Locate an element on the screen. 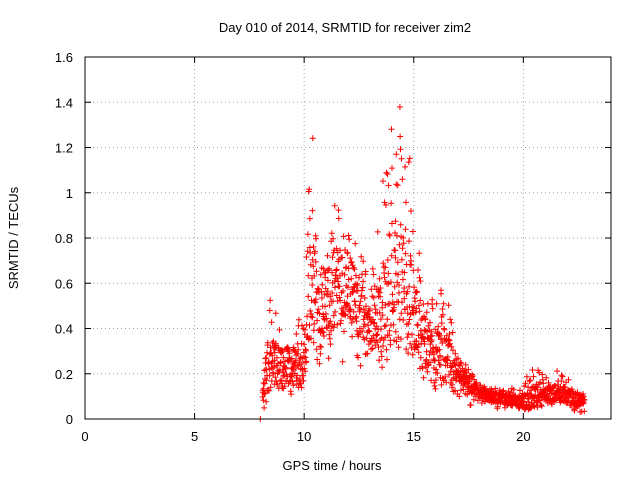 The width and height of the screenshot is (640, 480). y-tick-label: 1 is located at coordinates (69, 193).